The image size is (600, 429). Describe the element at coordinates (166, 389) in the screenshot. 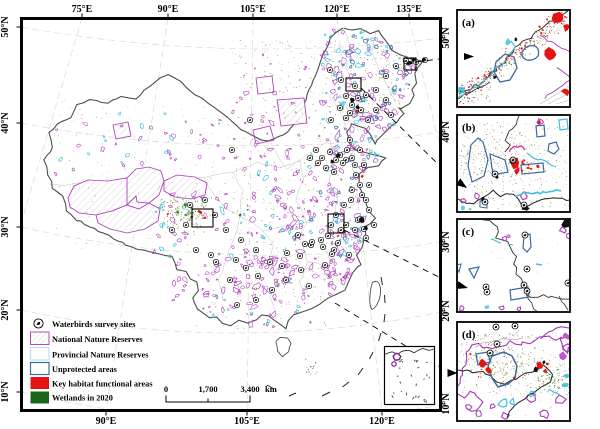

I see `svg-text: 0` at that location.